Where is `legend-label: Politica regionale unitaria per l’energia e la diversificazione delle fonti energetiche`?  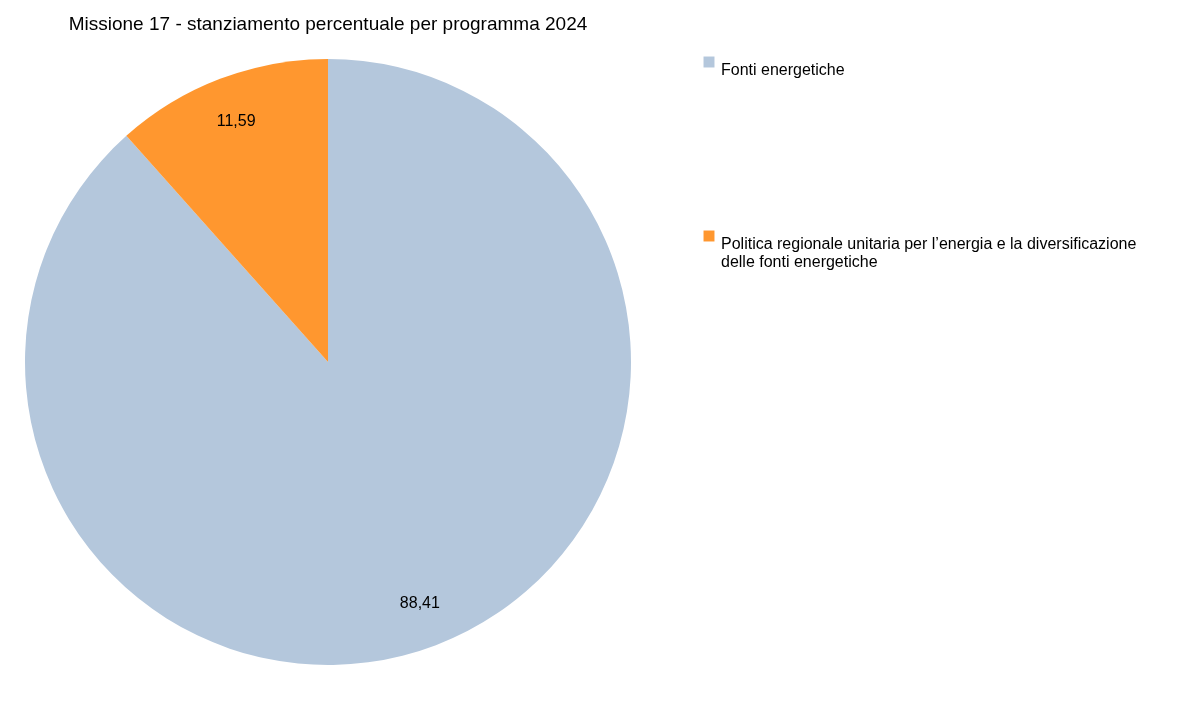
legend-label: Politica regionale unitaria per l’energia e la diversificazione delle fonti energetiche is located at coordinates (929, 252).